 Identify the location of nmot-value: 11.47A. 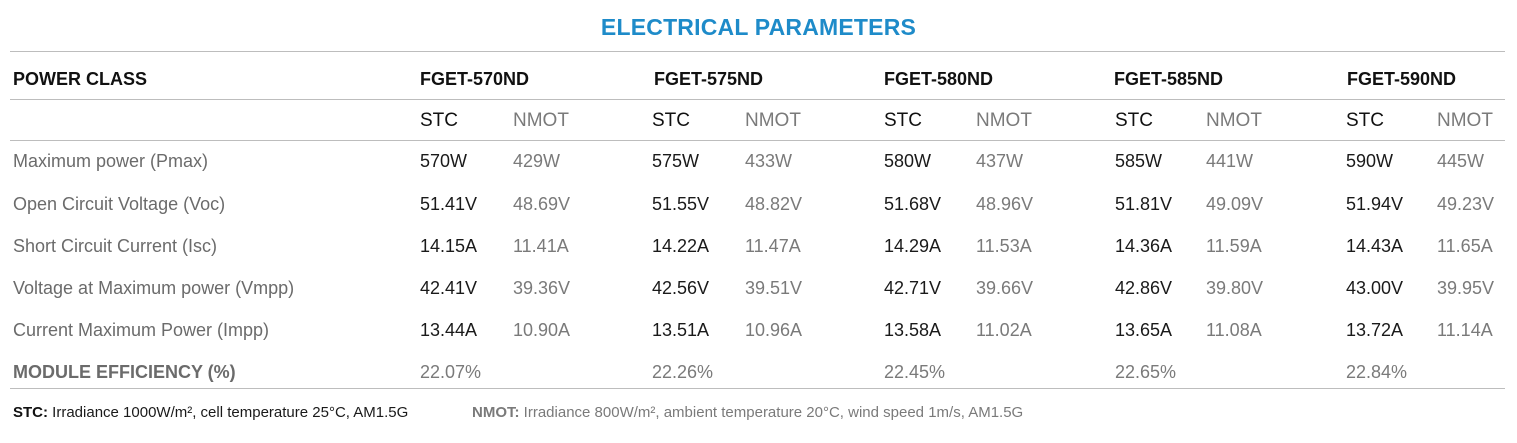
(773, 246).